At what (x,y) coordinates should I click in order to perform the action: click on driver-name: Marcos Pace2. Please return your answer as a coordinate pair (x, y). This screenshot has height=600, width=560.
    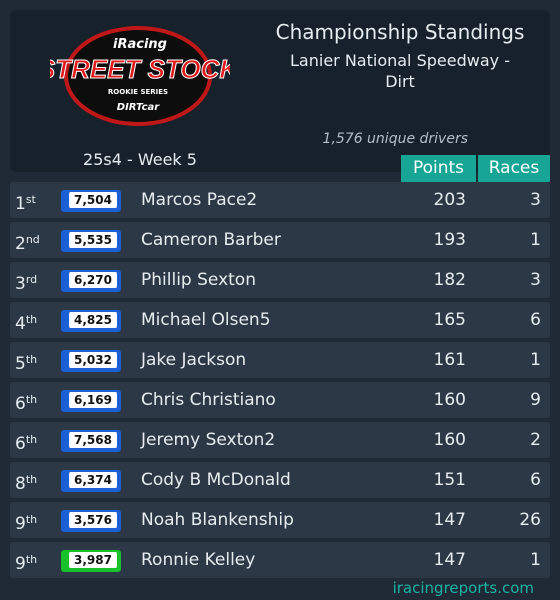
    Looking at the image, I should click on (199, 200).